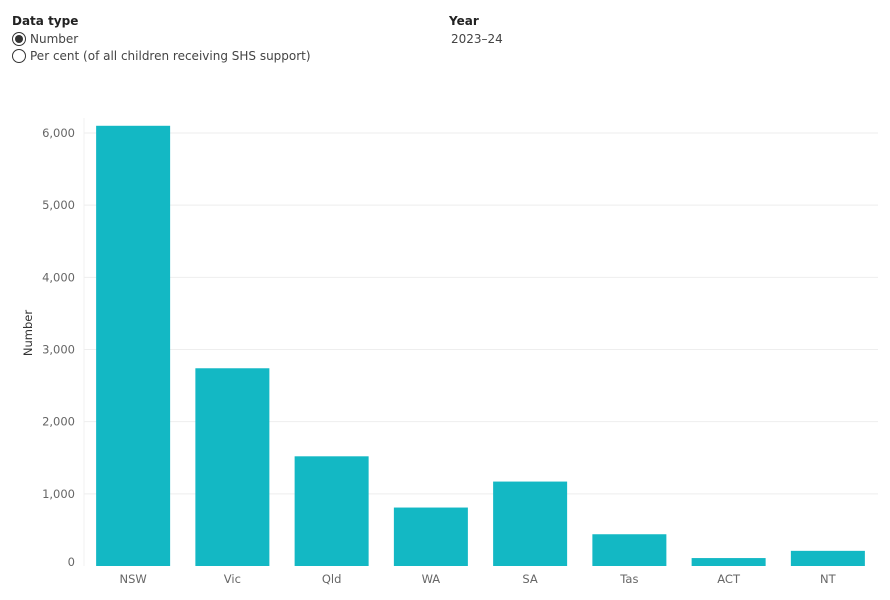 This screenshot has width=890, height=600. What do you see at coordinates (232, 579) in the screenshot?
I see `x-tick-label: Vic` at bounding box center [232, 579].